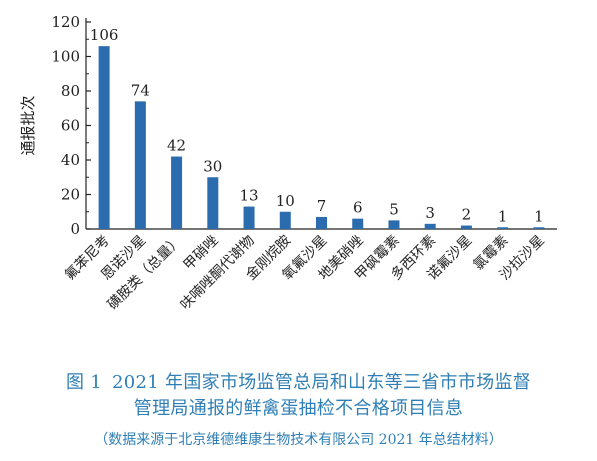  I want to click on figure-label: 图 1, so click(84, 382).